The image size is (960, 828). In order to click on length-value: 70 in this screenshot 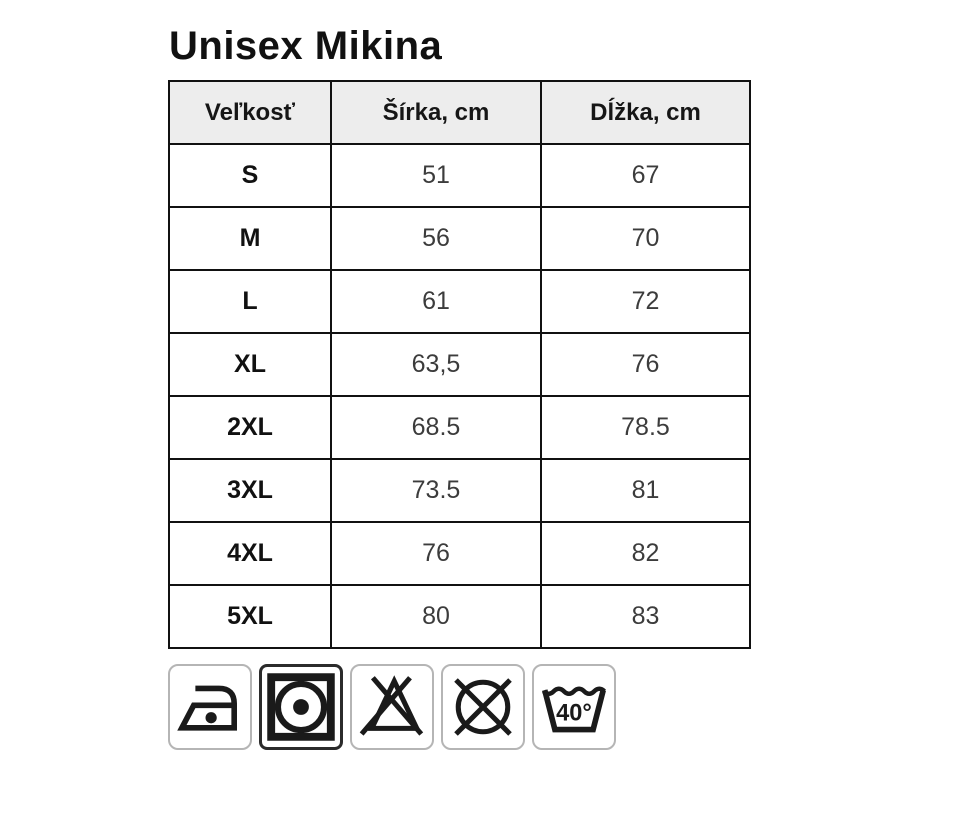, I will do `click(645, 238)`.